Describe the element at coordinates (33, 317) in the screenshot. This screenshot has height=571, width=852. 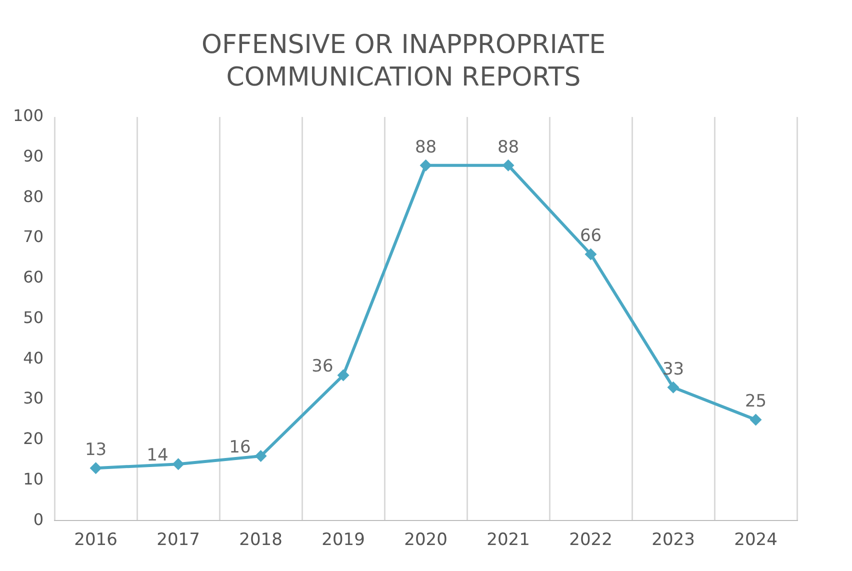
I see `y-tick-label: 50` at that location.